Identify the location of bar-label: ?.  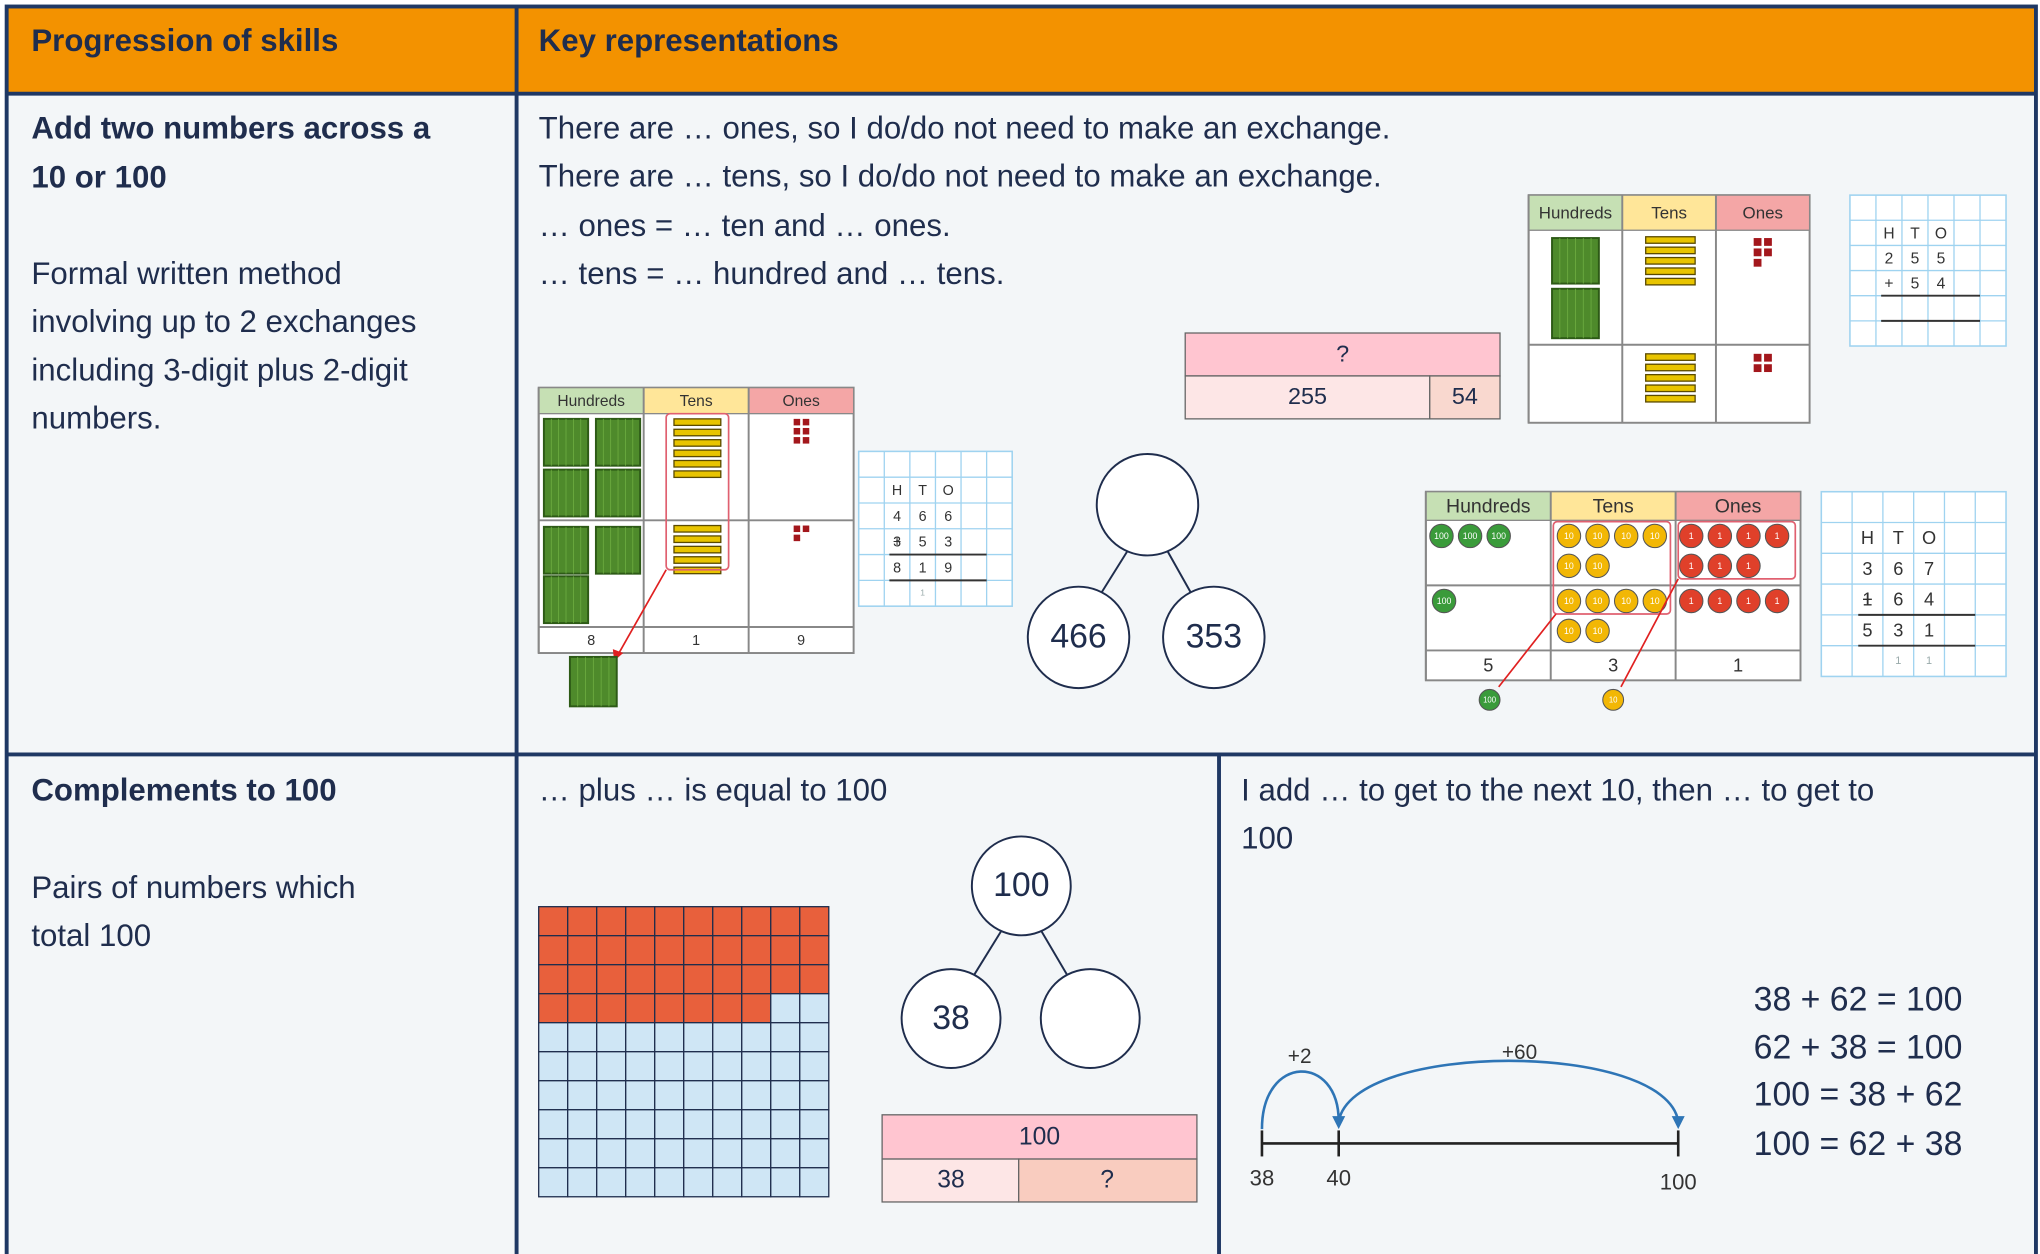
(1342, 353).